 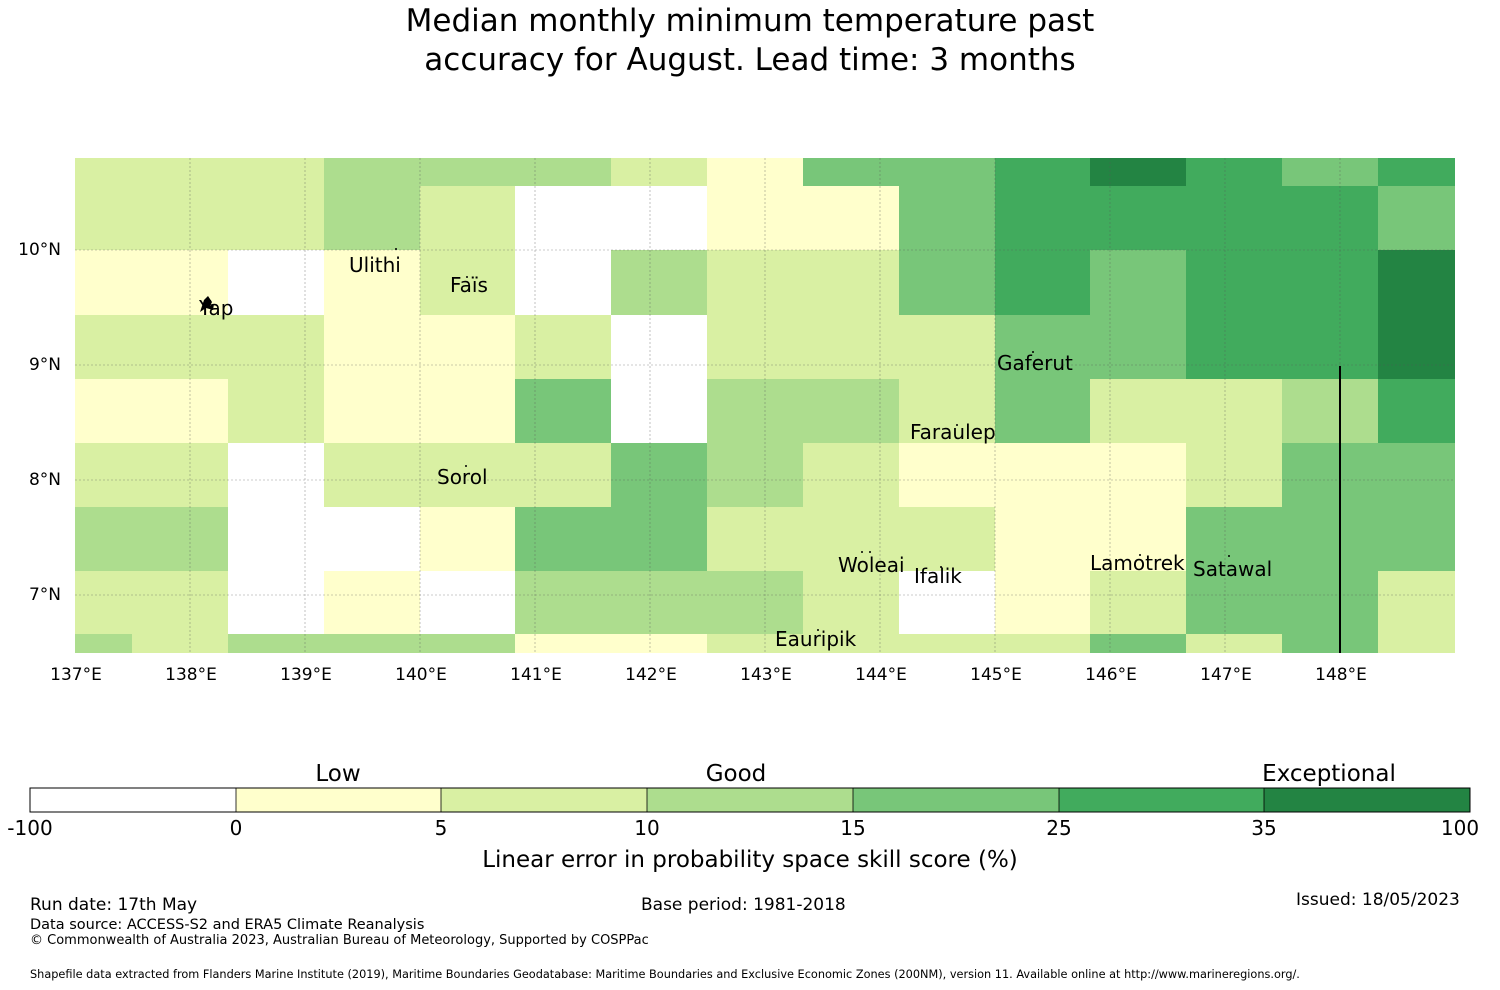 I want to click on place-label-yap: Yap, so click(x=216, y=308).